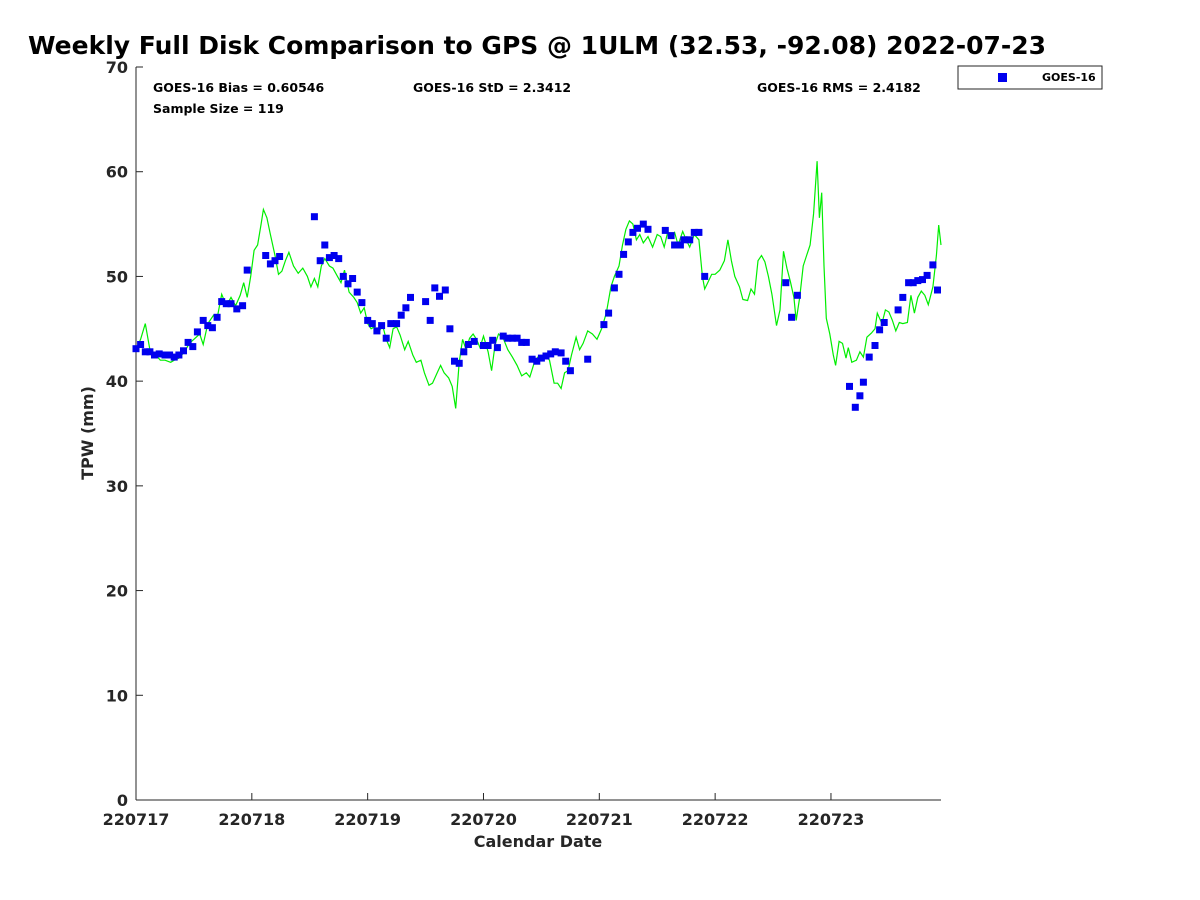 The image size is (1200, 900). Describe the element at coordinates (1002, 77) in the screenshot. I see `legend-marker-square` at that location.